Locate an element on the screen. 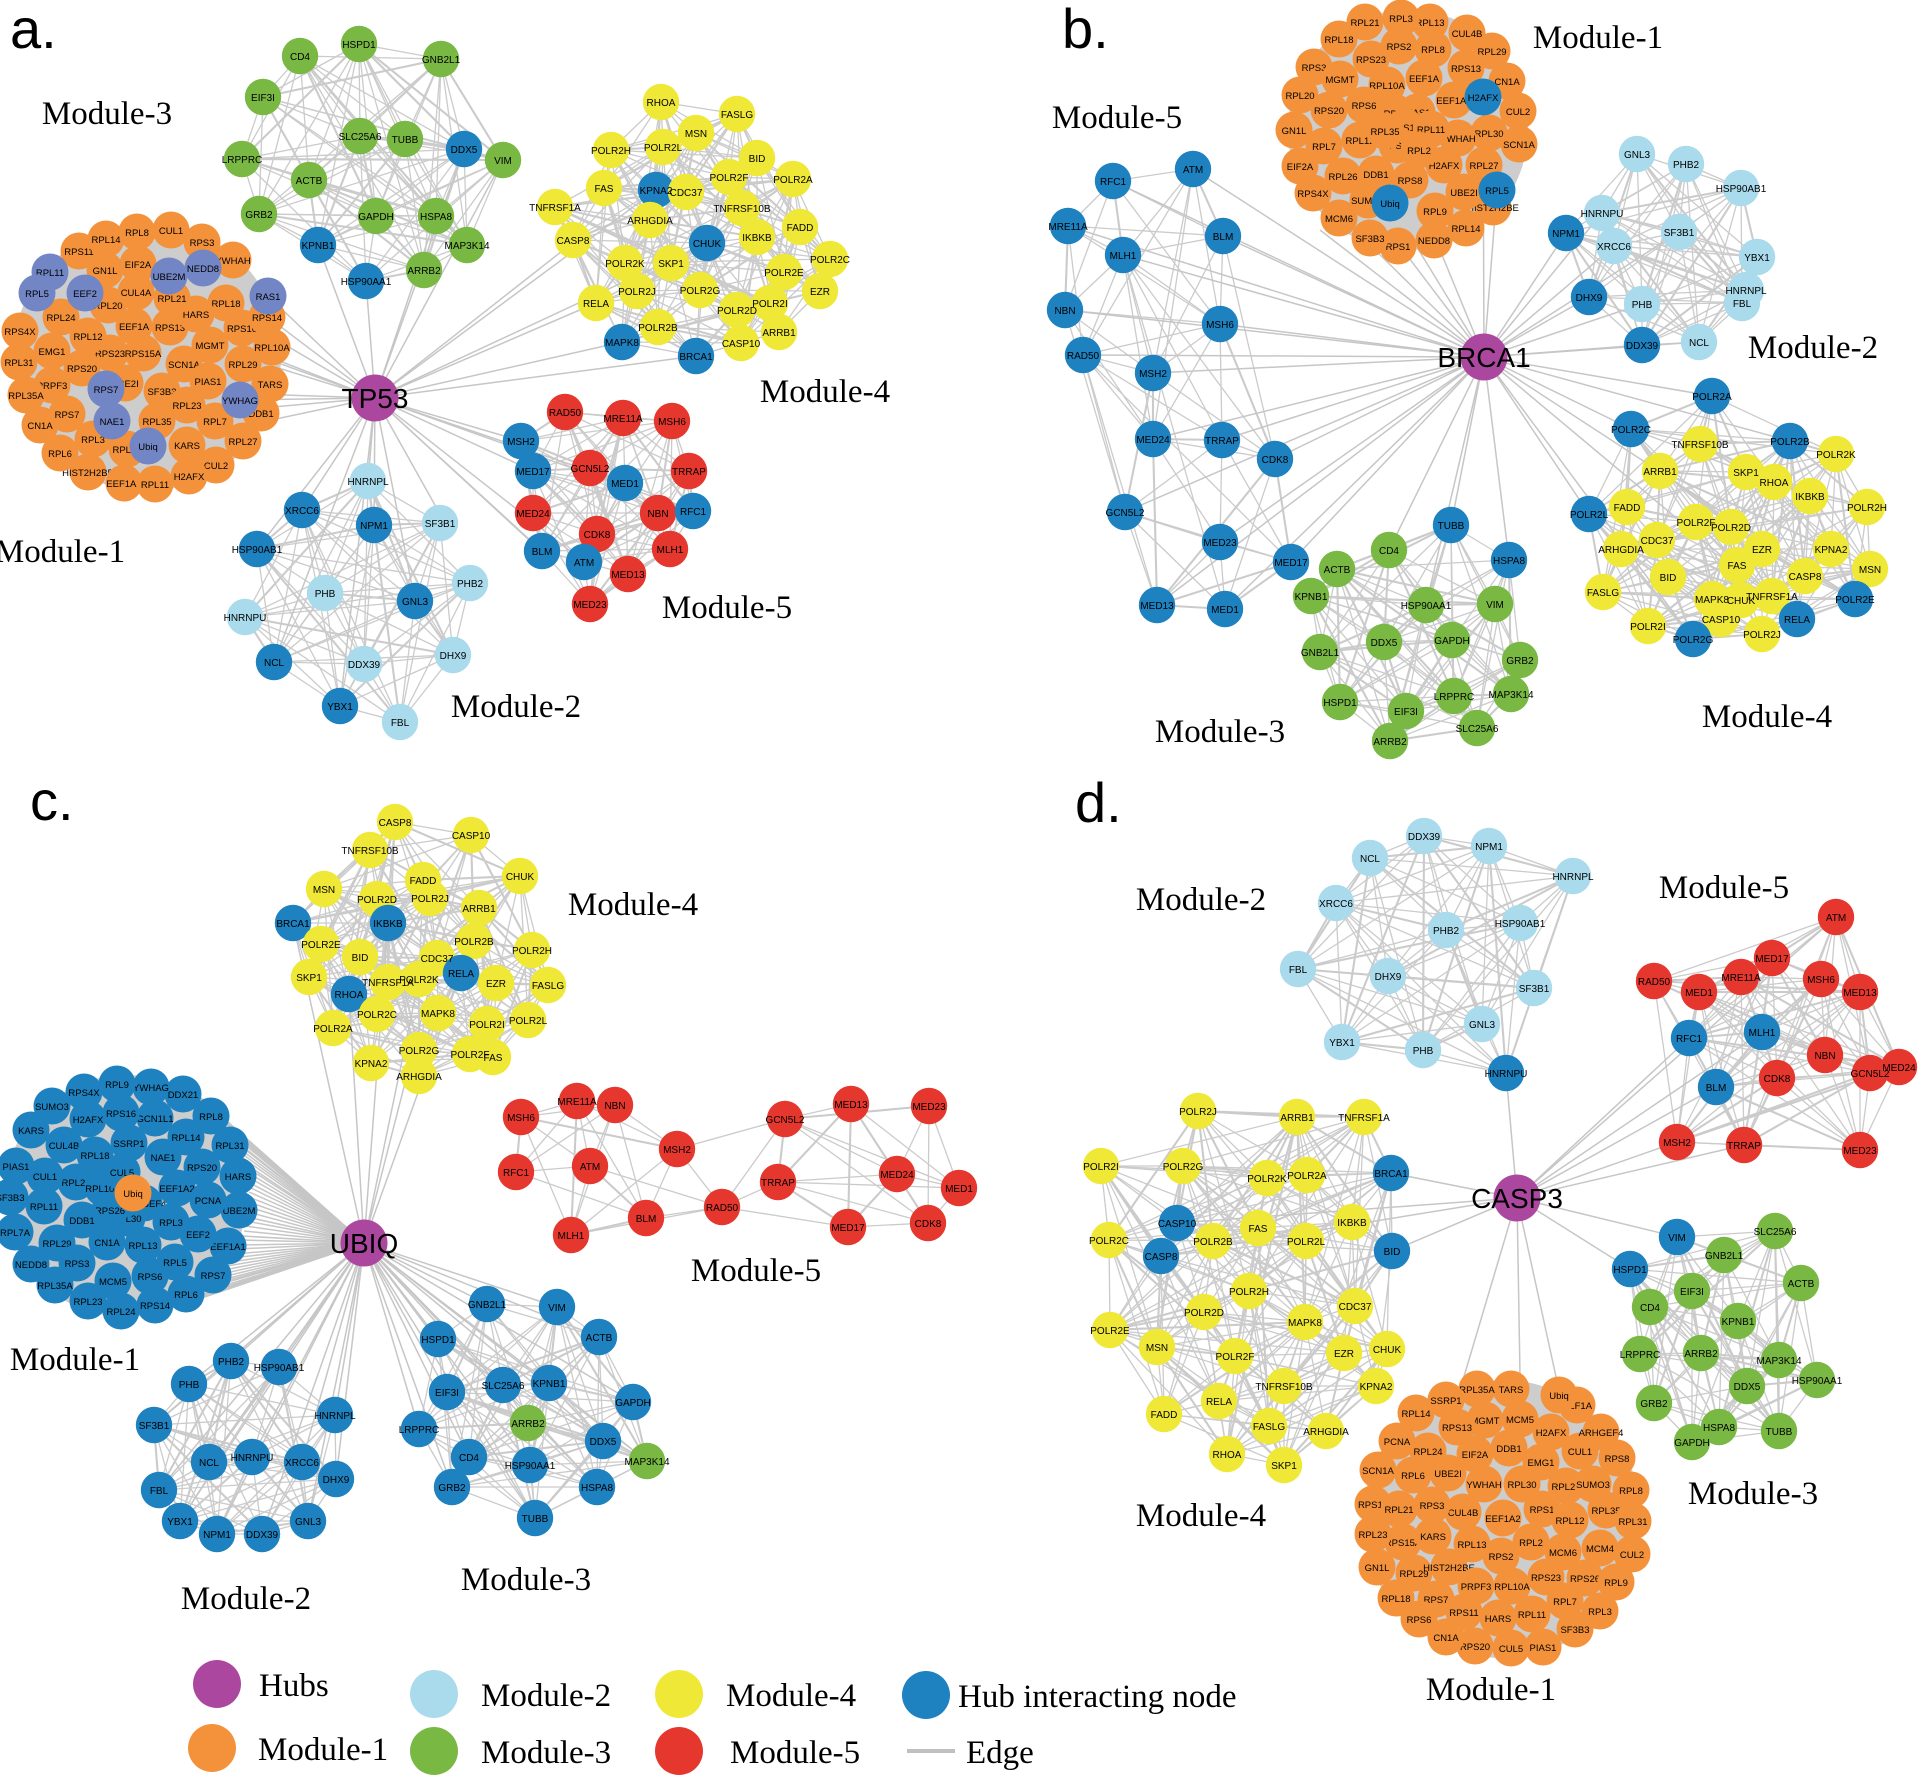 This screenshot has width=1923, height=1780. svg-text: MAP3K14 is located at coordinates (1510, 695).